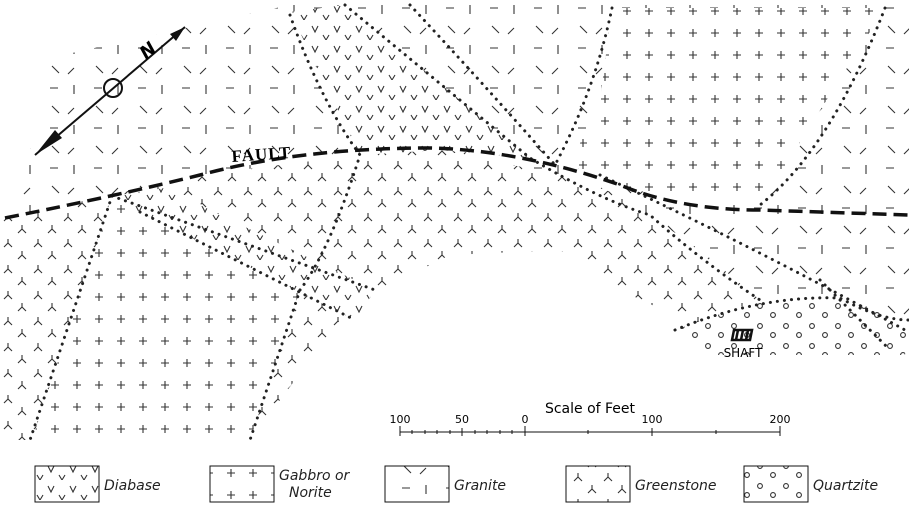  Describe the element at coordinates (845, 486) in the screenshot. I see `legend-label: Quartzite` at that location.